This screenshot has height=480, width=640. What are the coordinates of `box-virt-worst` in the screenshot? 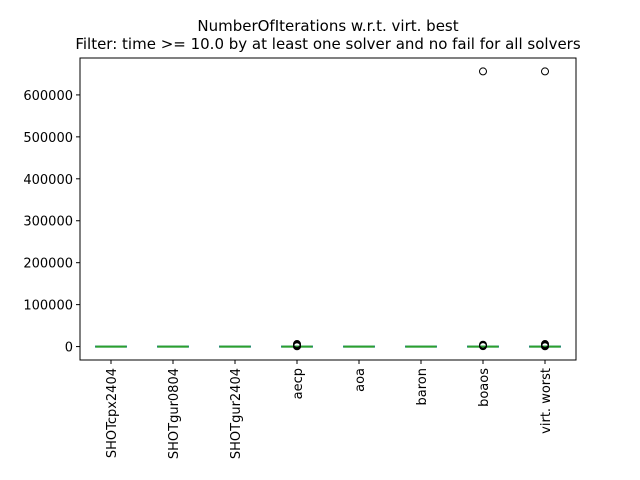 It's located at (545, 209).